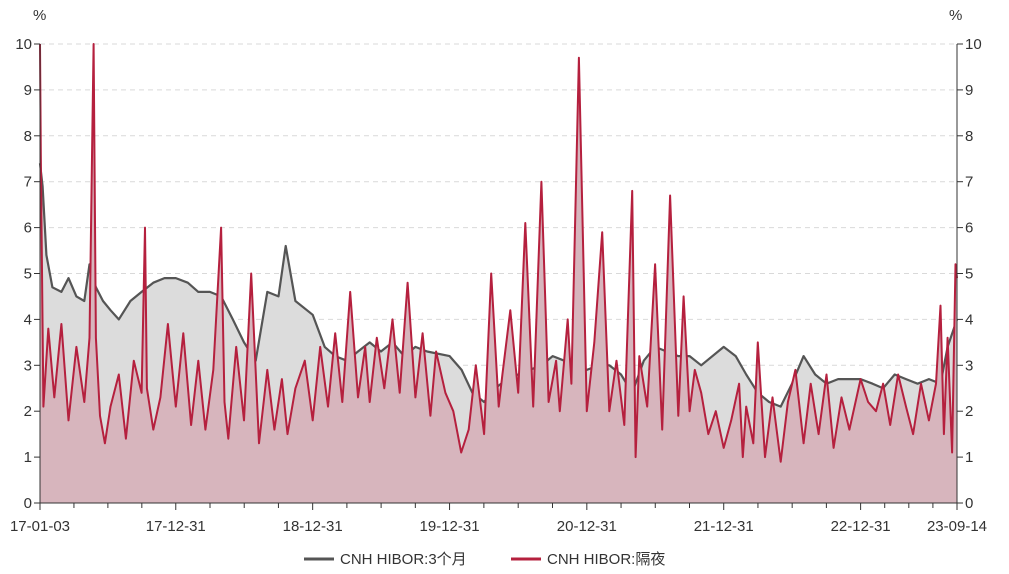 The width and height of the screenshot is (1009, 574). What do you see at coordinates (23, 44) in the screenshot?
I see `left-tick-label-10: 10` at bounding box center [23, 44].